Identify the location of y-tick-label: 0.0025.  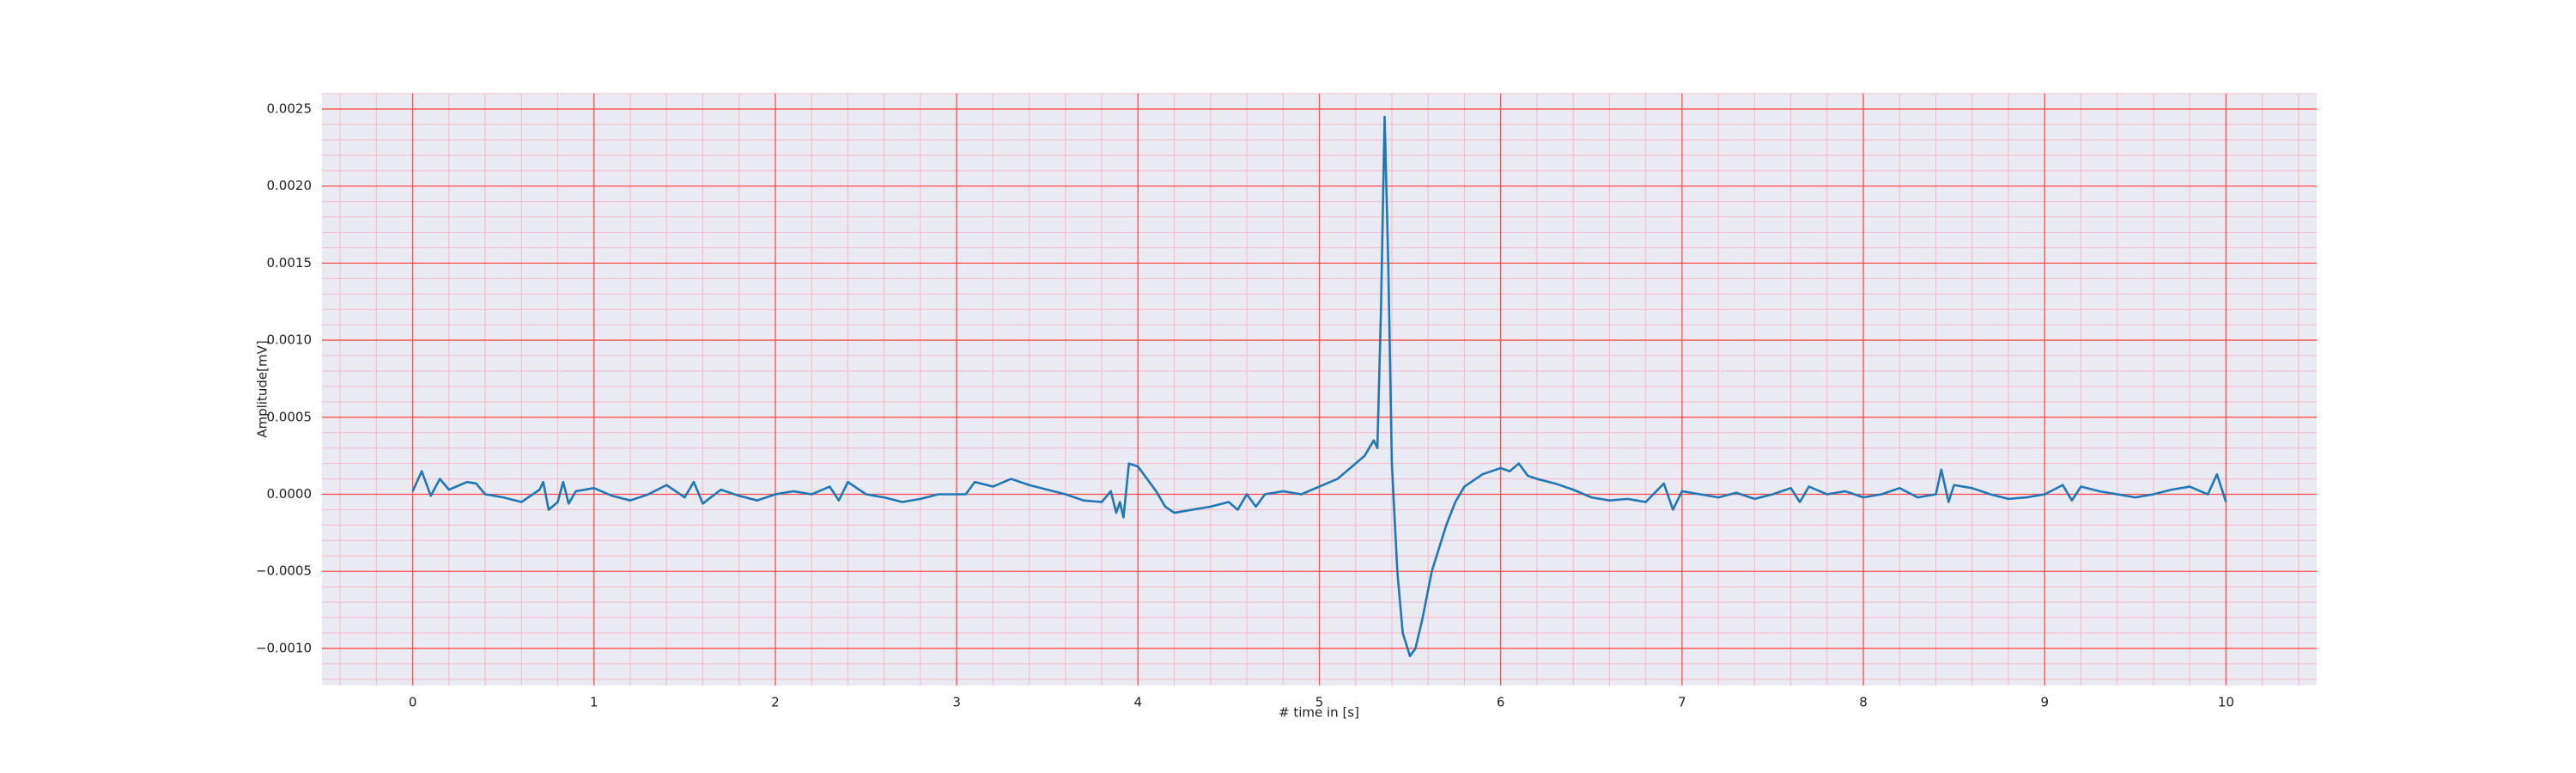
(290, 108).